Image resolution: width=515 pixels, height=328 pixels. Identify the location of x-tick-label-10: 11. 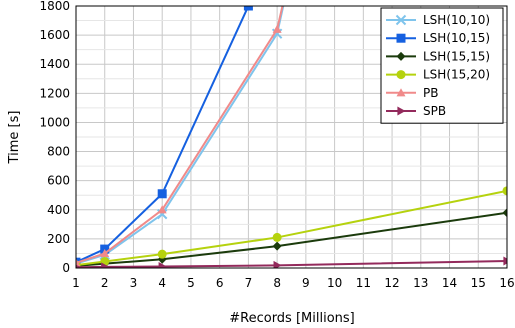
(363, 283).